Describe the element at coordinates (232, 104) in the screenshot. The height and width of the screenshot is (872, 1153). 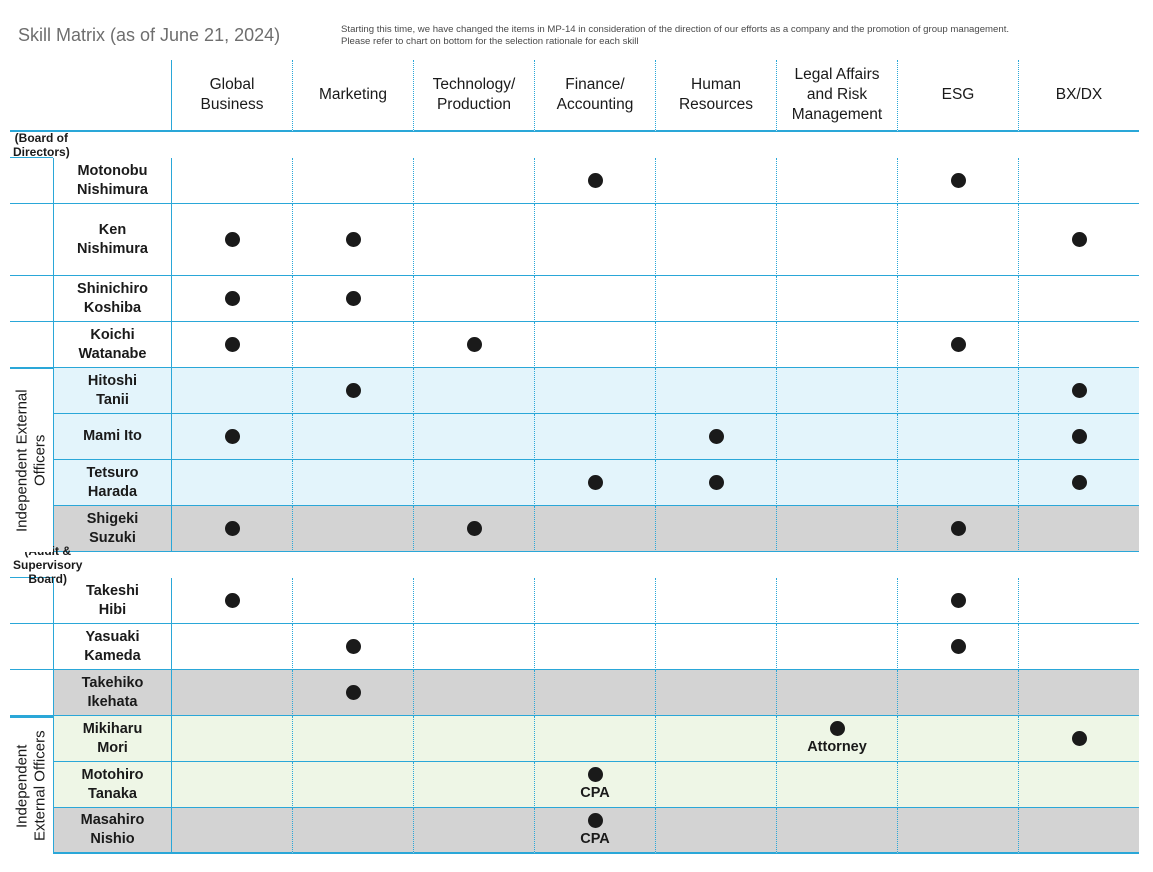
I see `skill-header-line: Business` at that location.